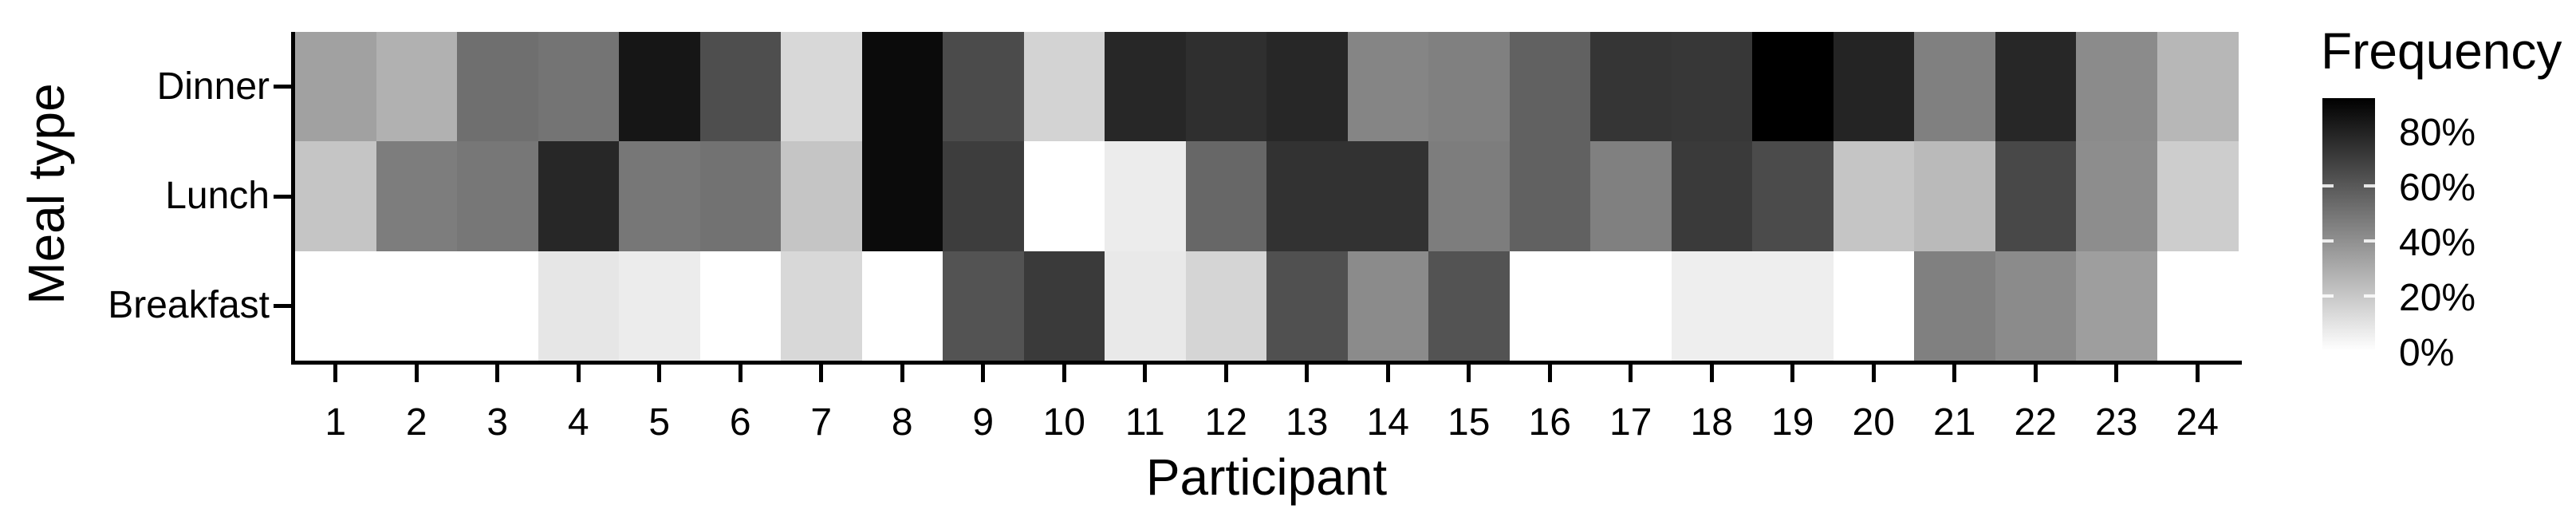 Image resolution: width=2576 pixels, height=513 pixels. What do you see at coordinates (2437, 134) in the screenshot?
I see `legend-tick-label: 80%` at bounding box center [2437, 134].